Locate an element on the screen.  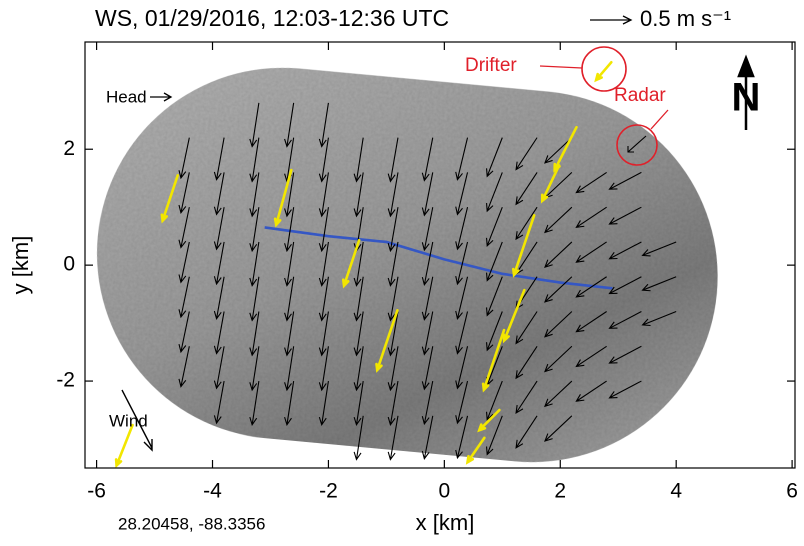
north-arrow: N is located at coordinates (746, 92).